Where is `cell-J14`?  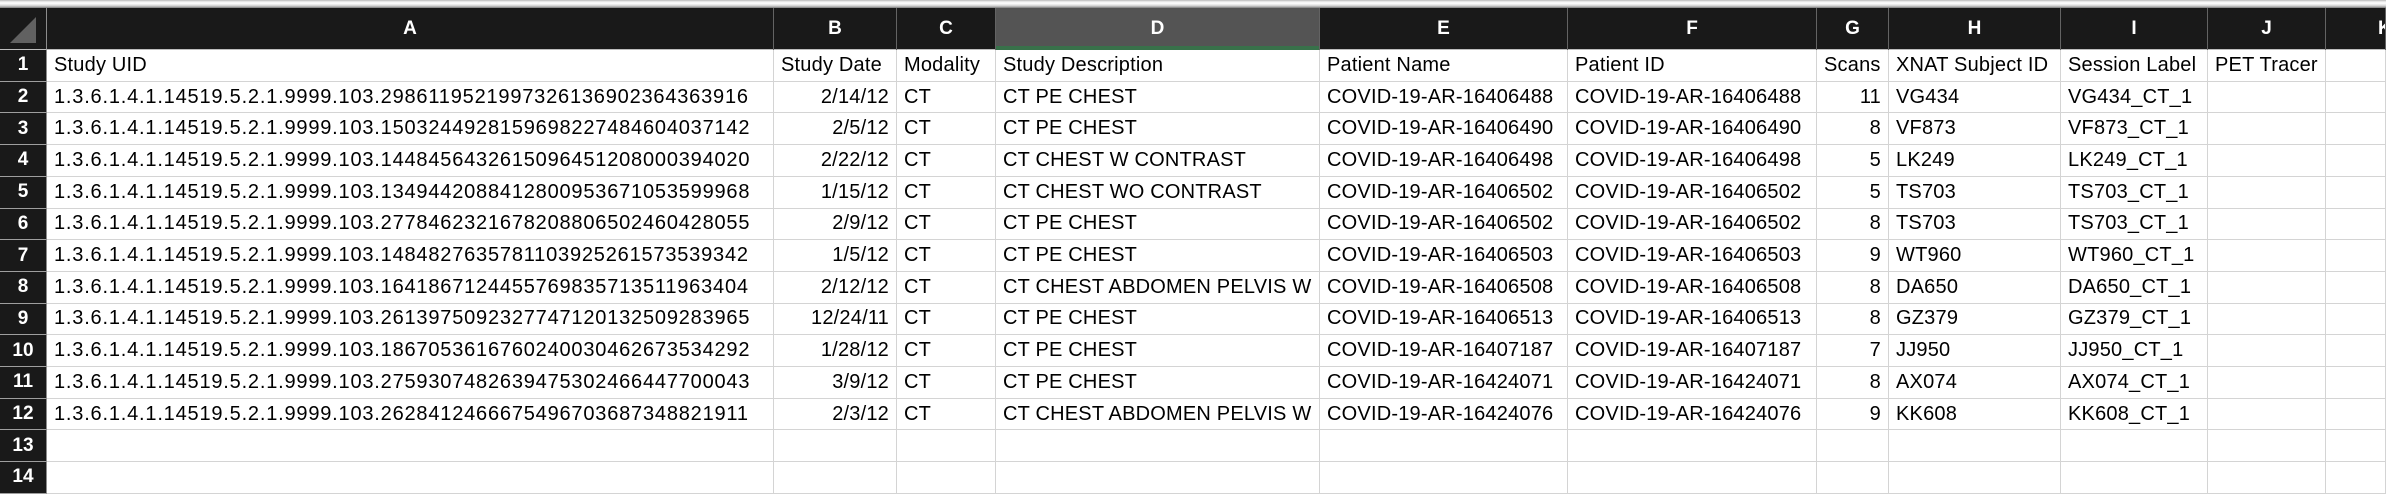 cell-J14 is located at coordinates (2267, 478).